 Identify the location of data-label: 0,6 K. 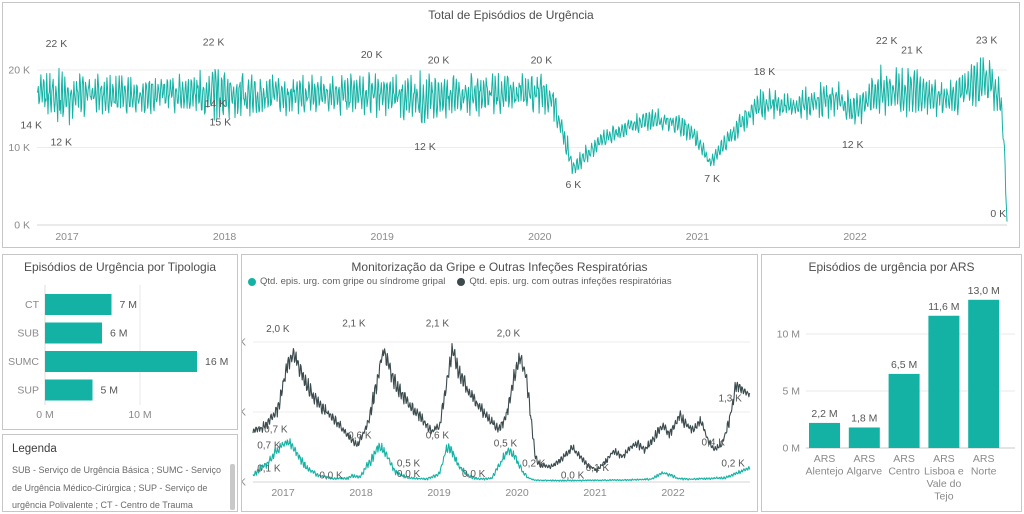
(360, 436).